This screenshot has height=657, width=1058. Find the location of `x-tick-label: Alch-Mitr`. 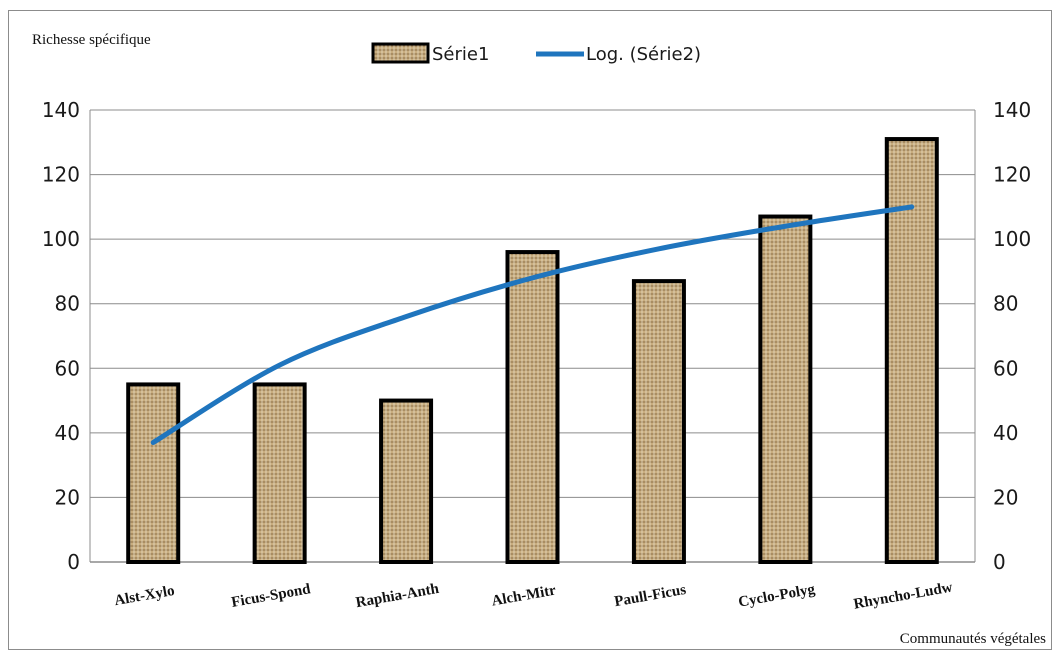

x-tick-label: Alch-Mitr is located at coordinates (523, 595).